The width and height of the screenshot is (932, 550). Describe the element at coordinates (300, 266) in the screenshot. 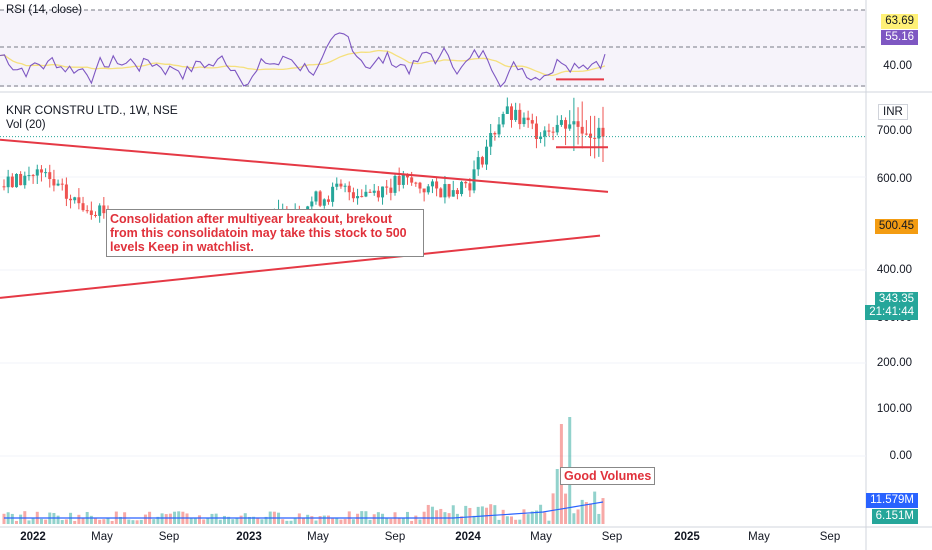

I see `lower-trendline` at that location.